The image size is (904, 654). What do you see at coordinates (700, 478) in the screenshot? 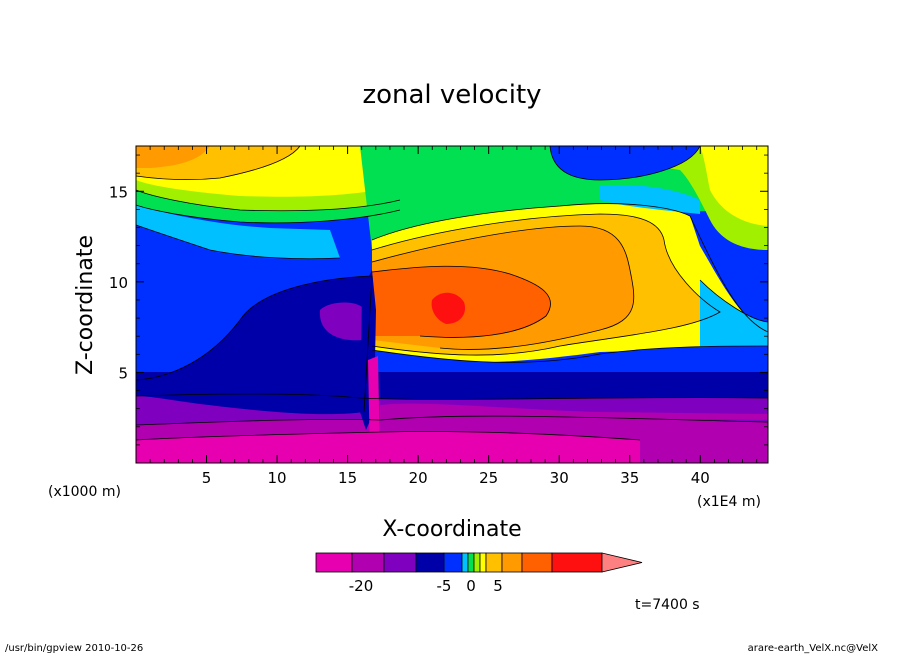
I see `x-tick-label: 40` at bounding box center [700, 478].